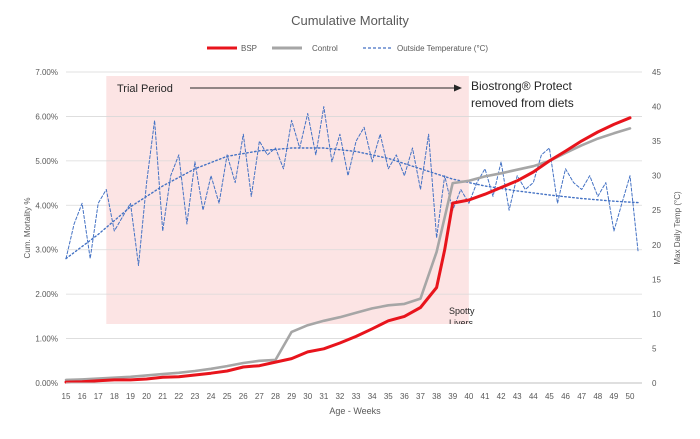  I want to click on x-tick-label: 48, so click(597, 396).